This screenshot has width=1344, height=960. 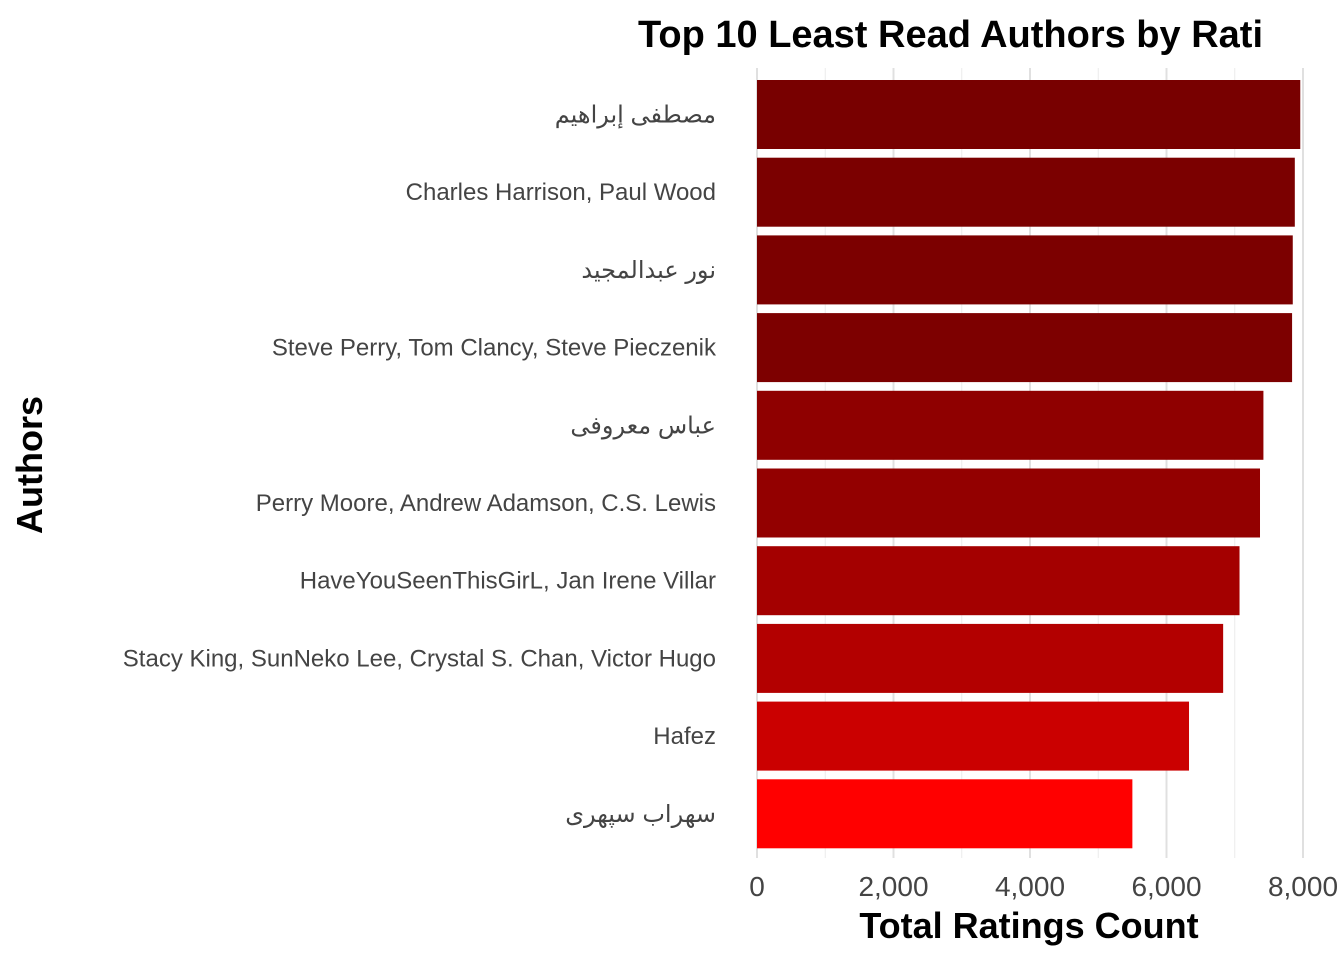 I want to click on category-label: HaveYouSeenThisGirL, Jan Irene Villar, so click(x=508, y=581).